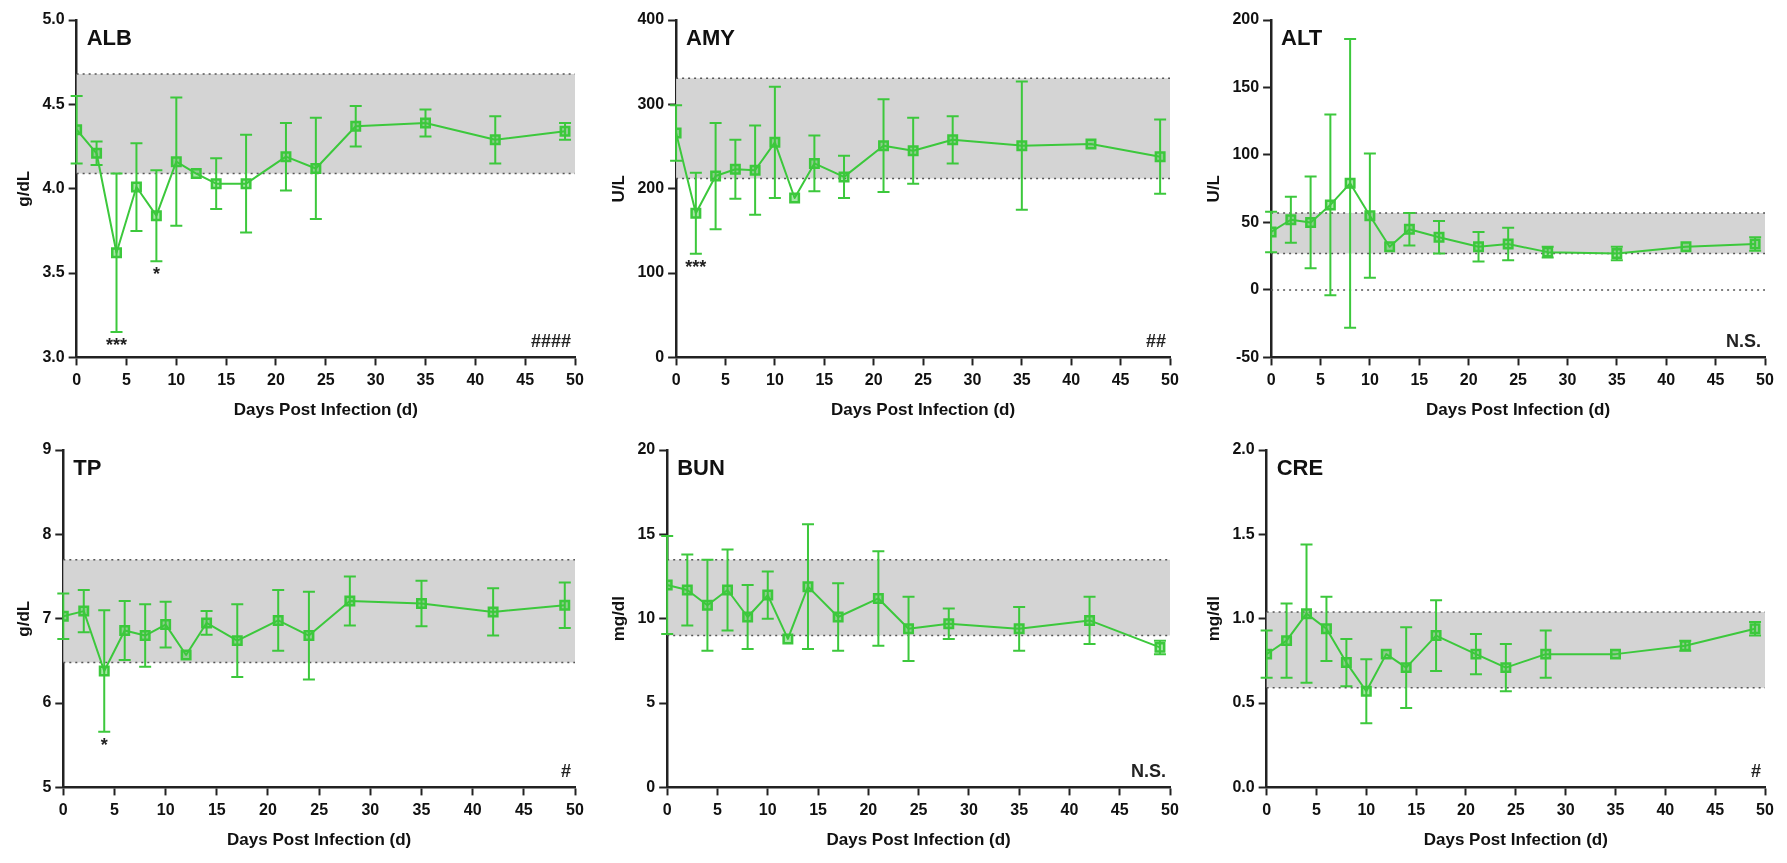 The height and width of the screenshot is (863, 1787). Describe the element at coordinates (1247, 356) in the screenshot. I see `y-tick-label: -50` at that location.